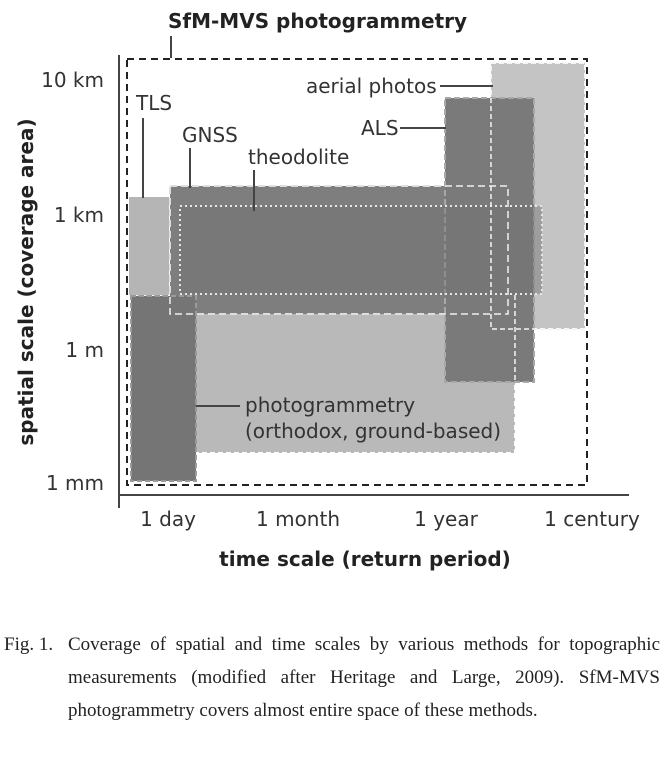 Image resolution: width=666 pixels, height=773 pixels. What do you see at coordinates (373, 431) in the screenshot?
I see `photogrammetry-label-line2: (orthodox, ground-based)` at bounding box center [373, 431].